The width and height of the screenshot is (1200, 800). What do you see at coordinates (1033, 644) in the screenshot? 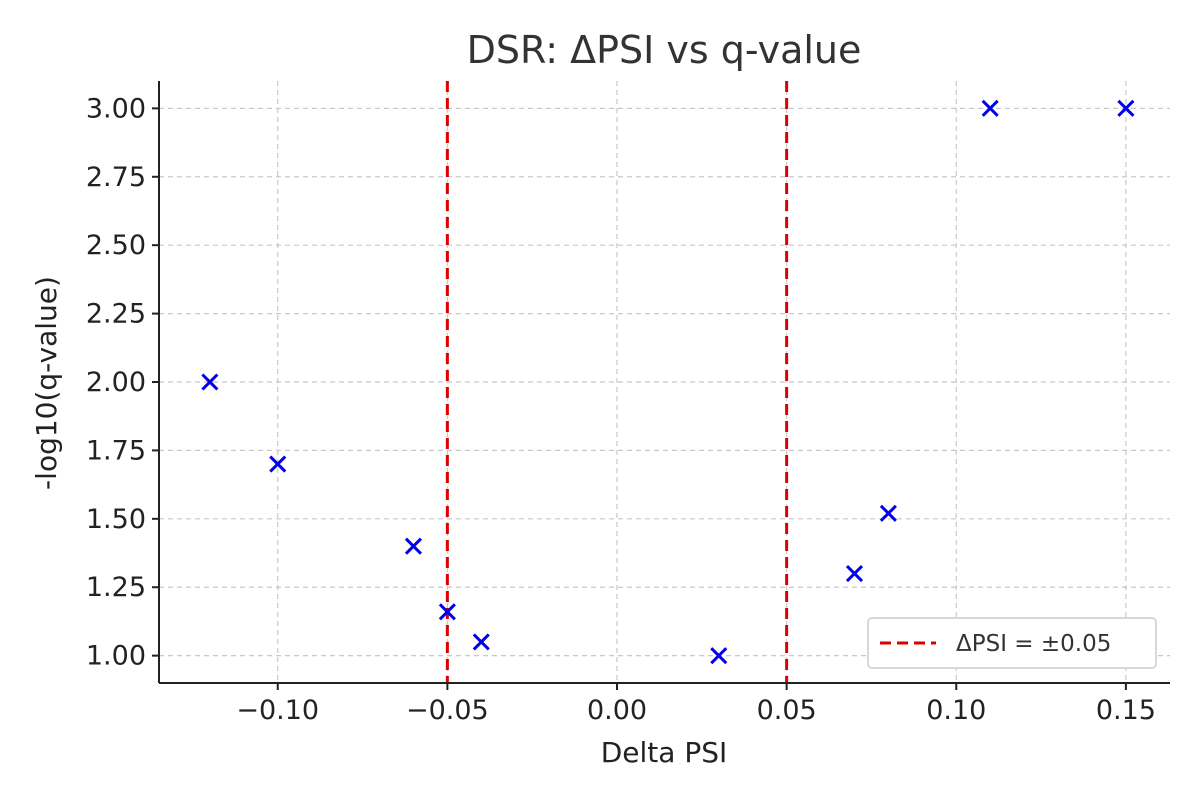
I see `legend-label: ΔPSI = ±0.05` at bounding box center [1033, 644].